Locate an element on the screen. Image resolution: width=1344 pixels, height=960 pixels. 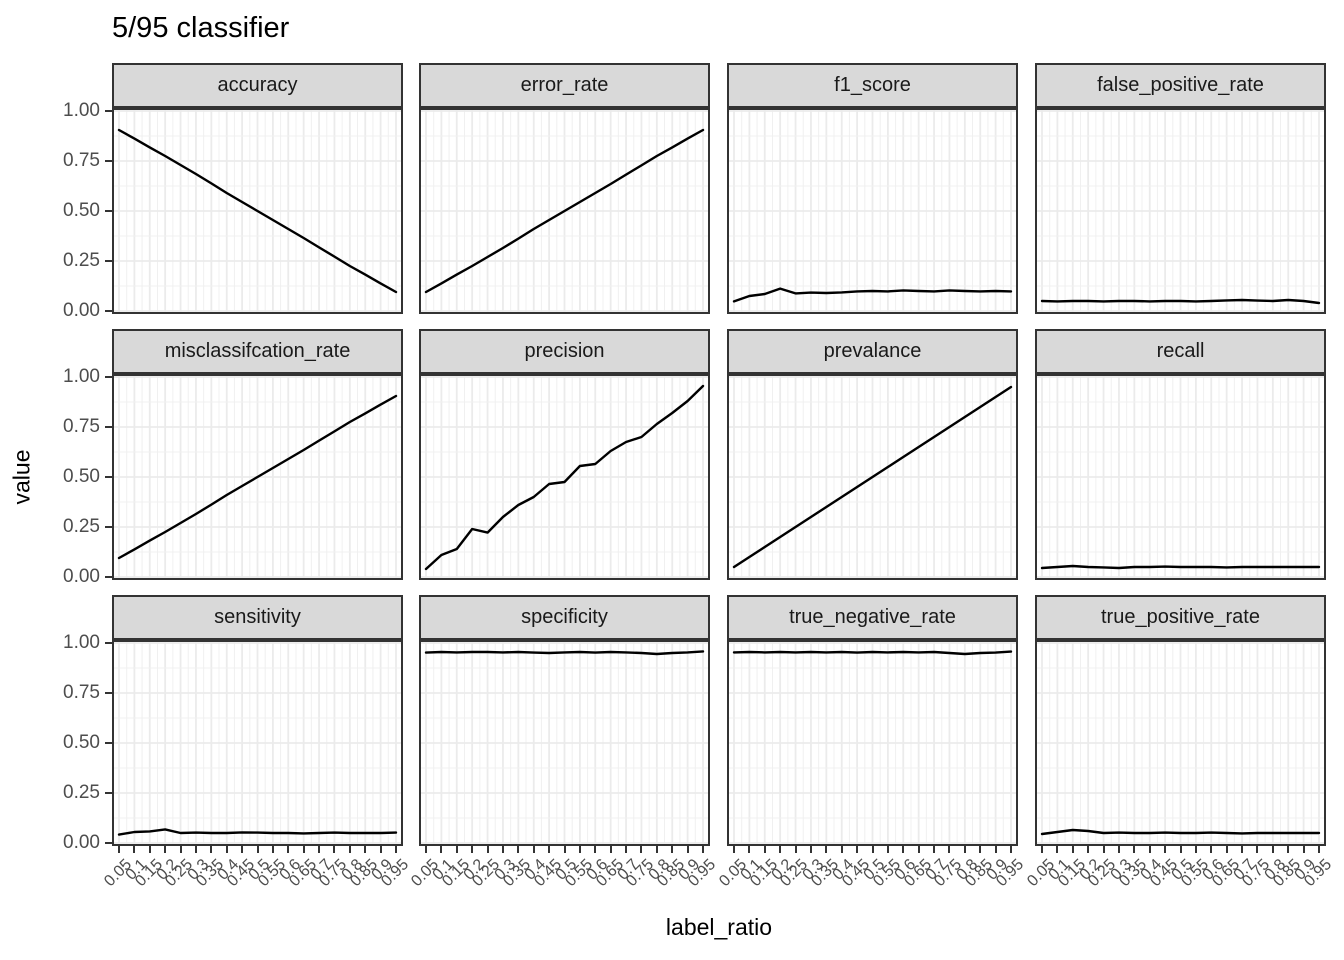
line-misclassifcation_rate is located at coordinates (257, 477).